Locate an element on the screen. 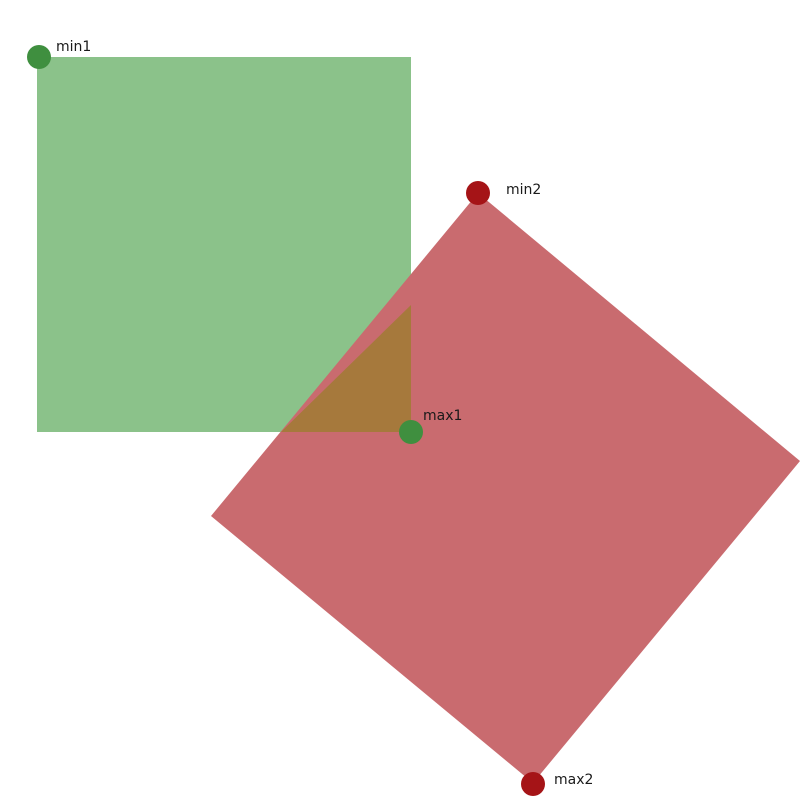 This screenshot has width=800, height=800. max2-point is located at coordinates (533, 784).